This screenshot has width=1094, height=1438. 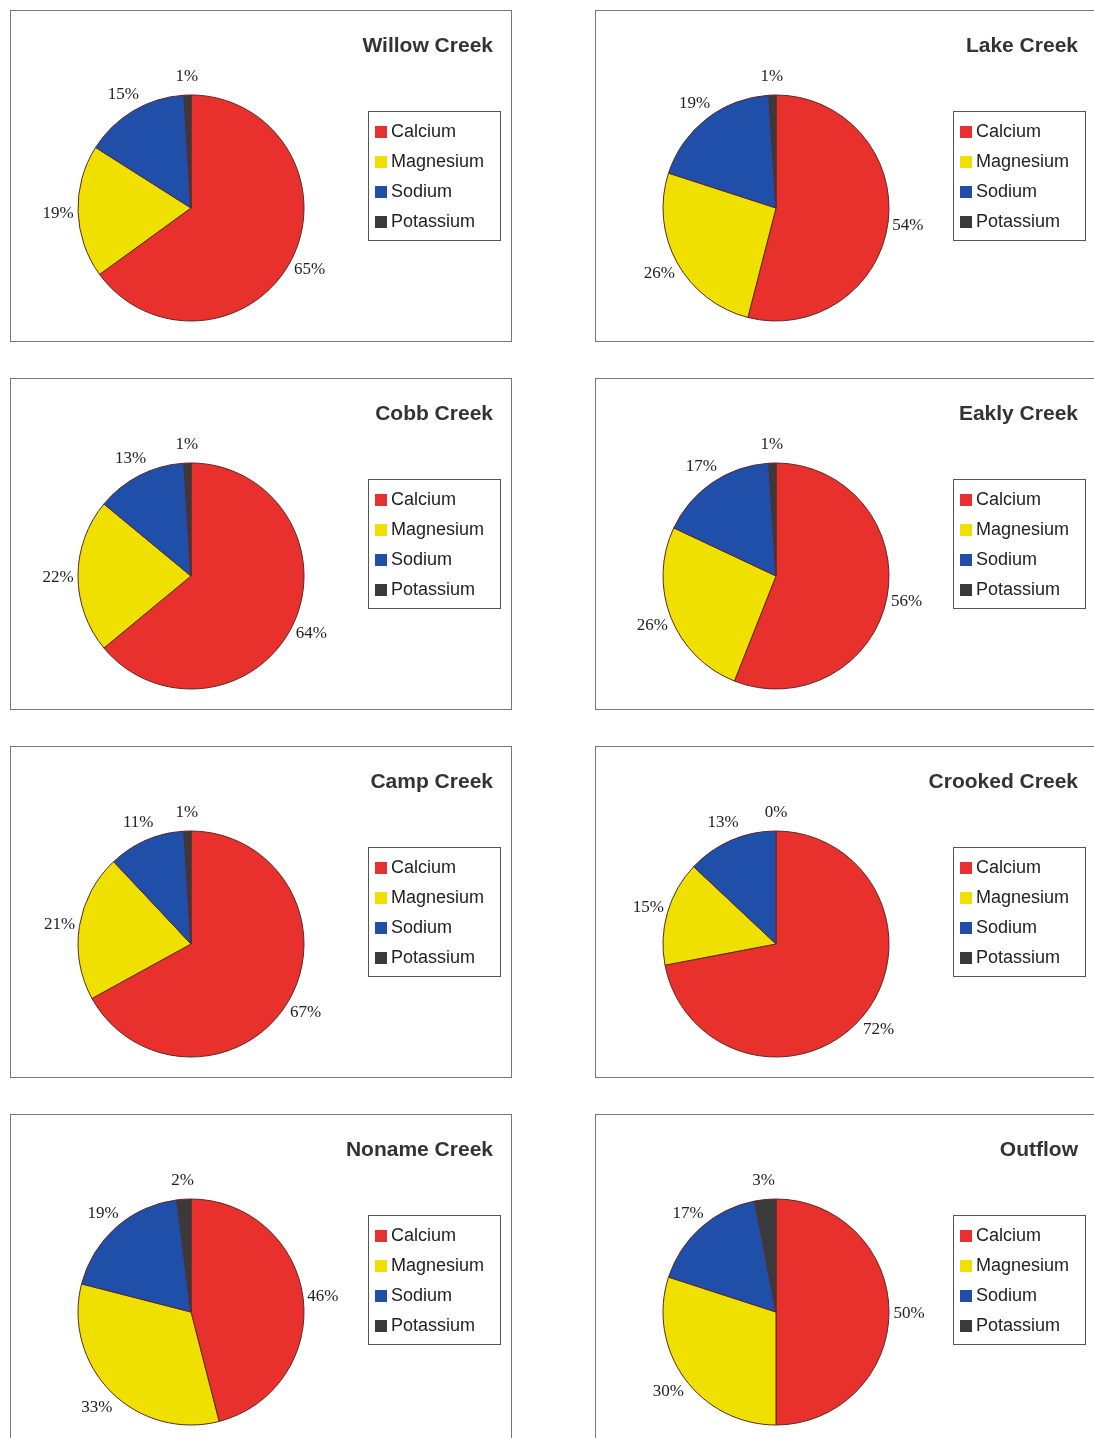 I want to click on data-label: 22%, so click(x=58, y=576).